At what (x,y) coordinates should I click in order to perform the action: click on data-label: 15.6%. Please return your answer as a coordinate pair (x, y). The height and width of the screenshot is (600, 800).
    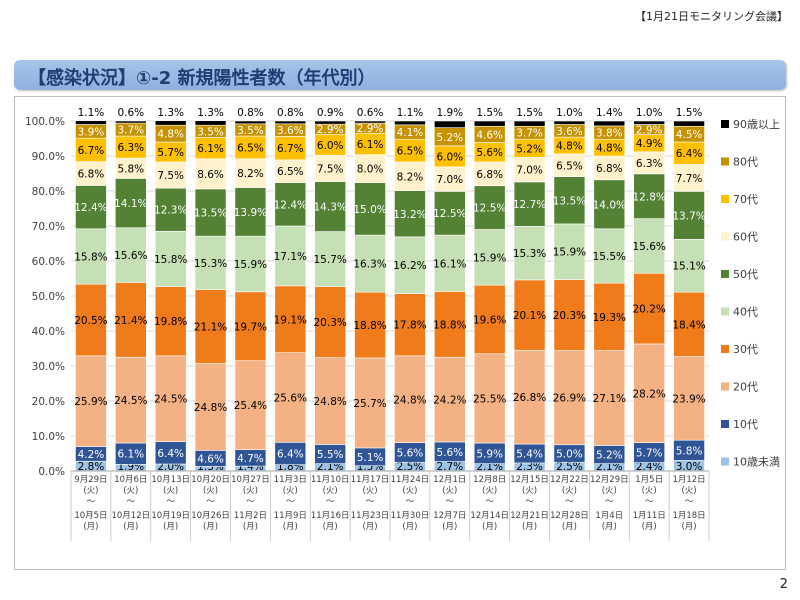
    Looking at the image, I should click on (649, 247).